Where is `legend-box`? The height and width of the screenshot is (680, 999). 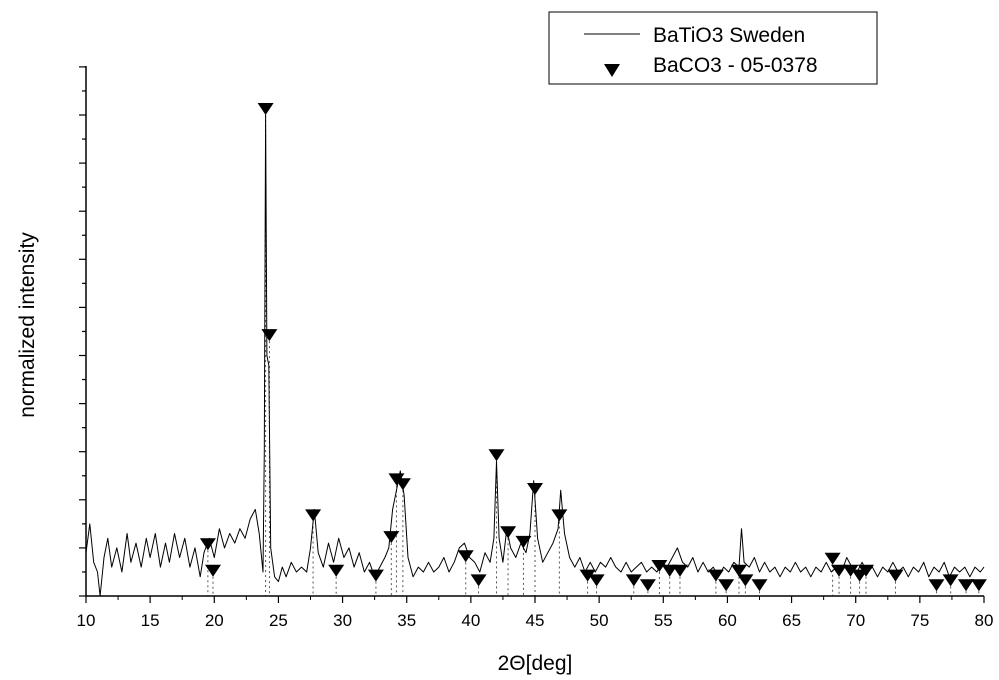
legend-box is located at coordinates (713, 48).